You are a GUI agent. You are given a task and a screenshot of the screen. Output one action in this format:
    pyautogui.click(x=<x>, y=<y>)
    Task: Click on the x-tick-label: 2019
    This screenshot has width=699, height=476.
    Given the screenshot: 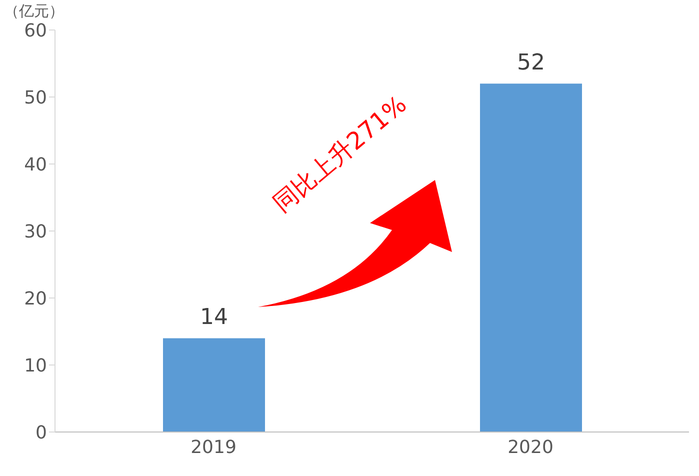 What is the action you would take?
    pyautogui.click(x=213, y=447)
    